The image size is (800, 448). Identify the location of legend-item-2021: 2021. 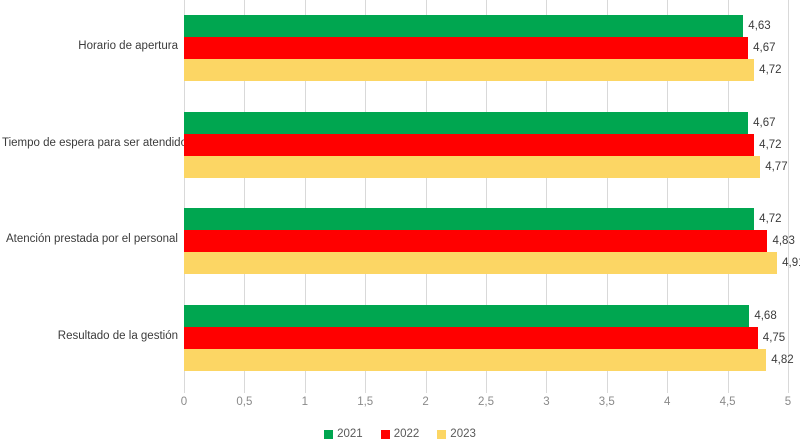
(343, 434).